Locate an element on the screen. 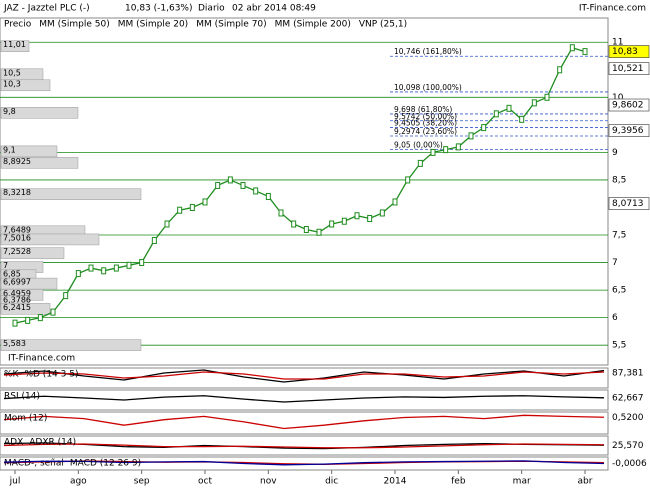  x-tick-label: feb is located at coordinates (458, 482).